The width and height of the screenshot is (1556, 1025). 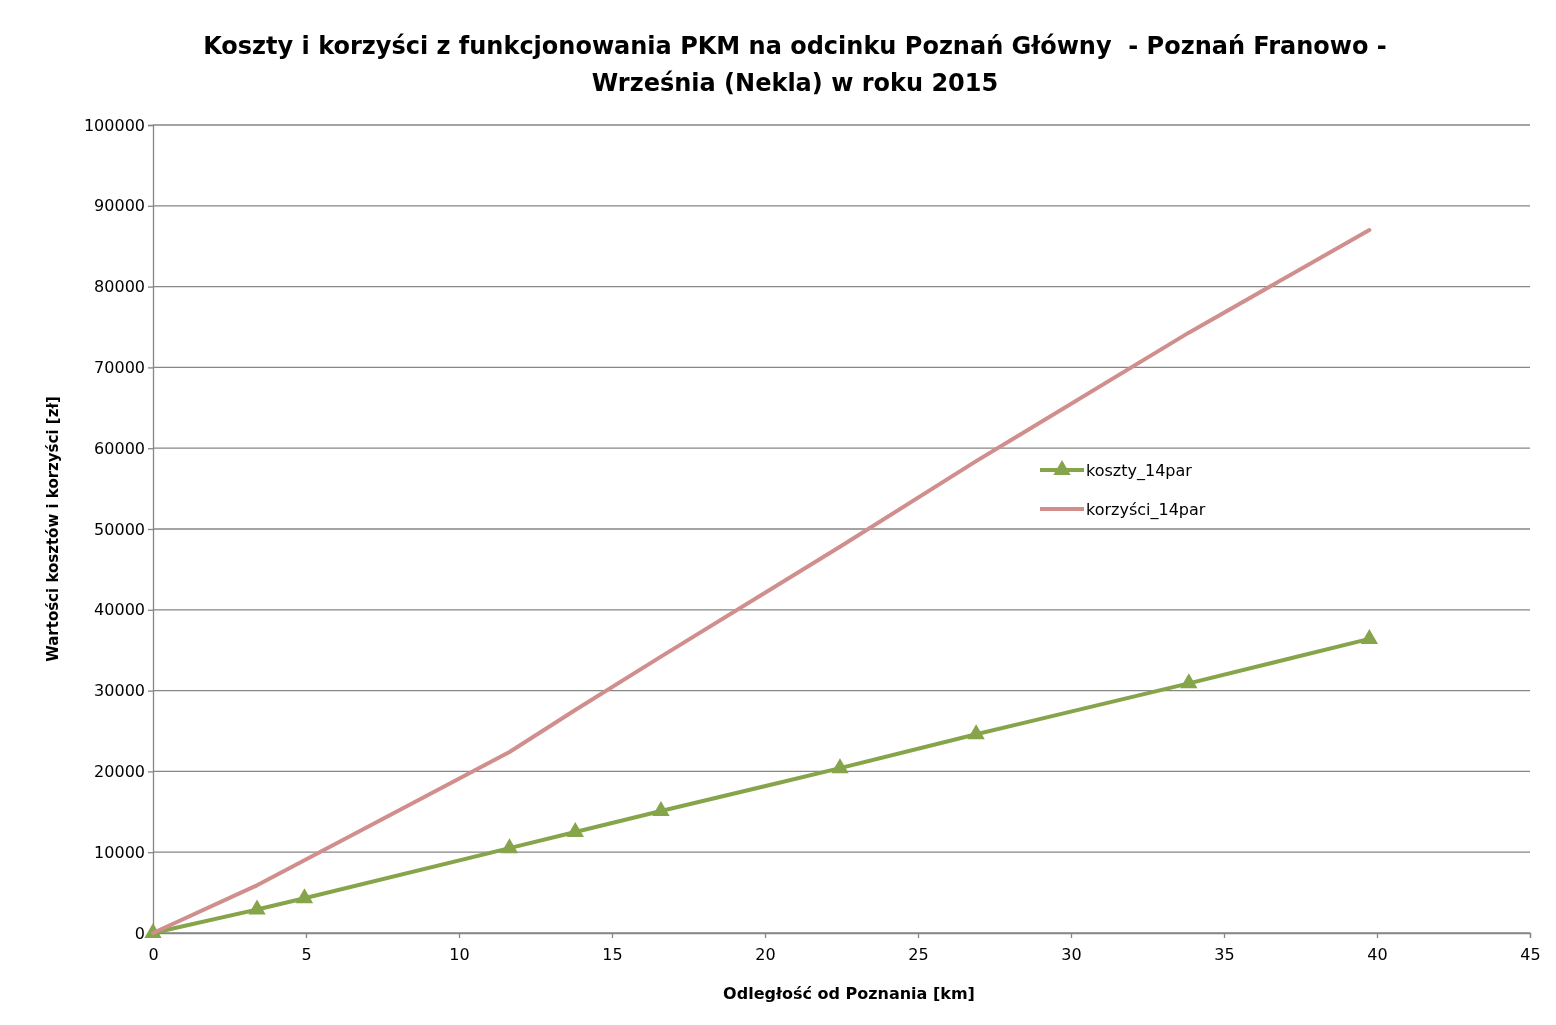 What do you see at coordinates (849, 993) in the screenshot?
I see `x-axis-title: Odległość od Poznania [km]` at bounding box center [849, 993].